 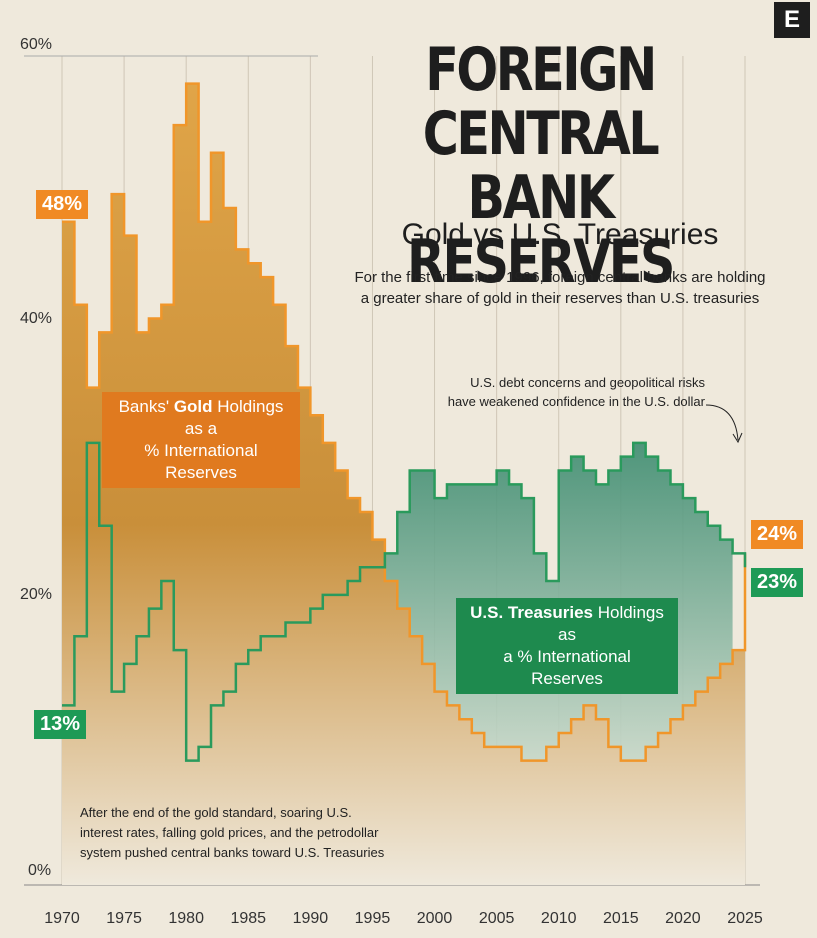 I want to click on gold-label-line-2: % International Reserves, so click(x=201, y=461).